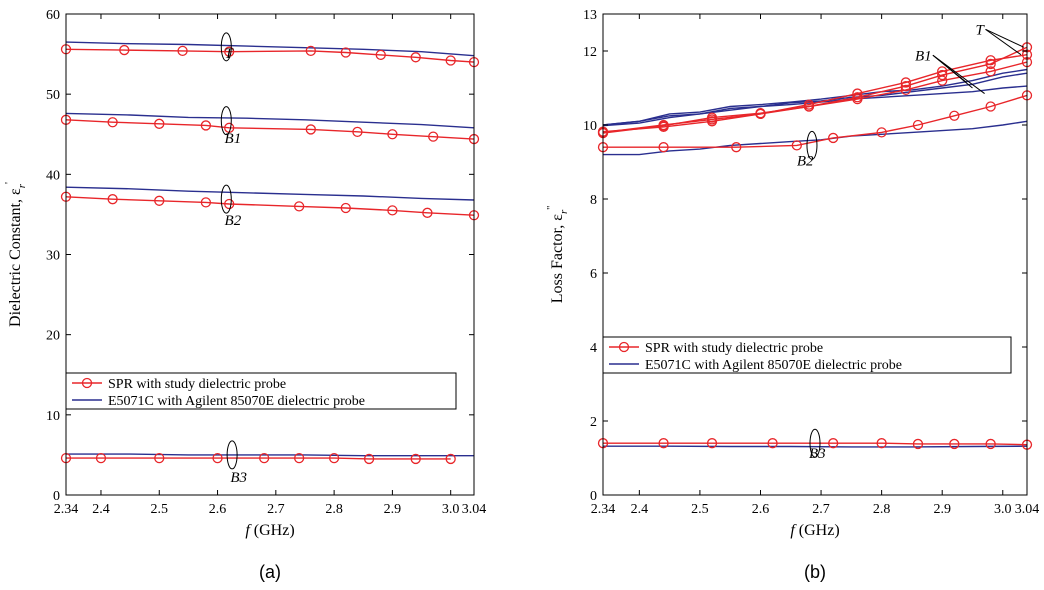  I want to click on chart-b-series-spr-b3, so click(815, 444).